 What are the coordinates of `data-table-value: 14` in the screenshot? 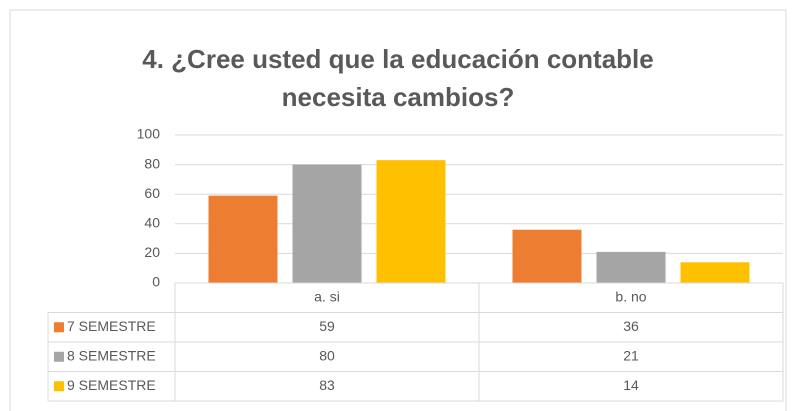 It's located at (631, 385).